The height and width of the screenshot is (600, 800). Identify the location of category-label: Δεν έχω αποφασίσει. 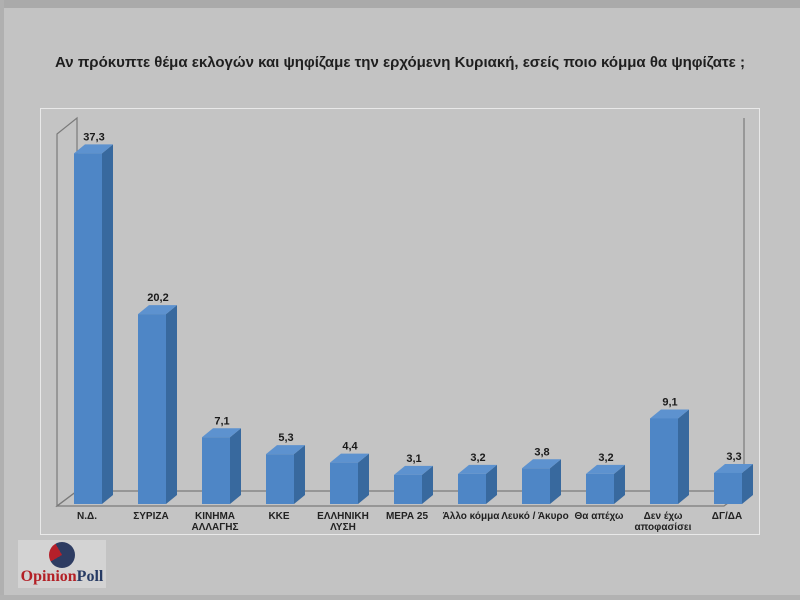
(663, 522).